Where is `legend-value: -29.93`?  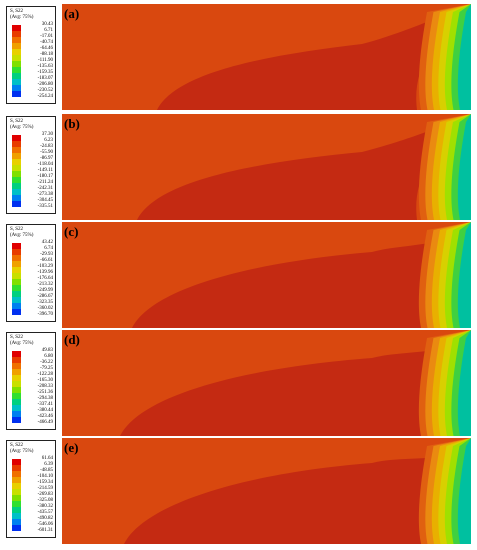
legend-value: -29.93 is located at coordinates (46, 254).